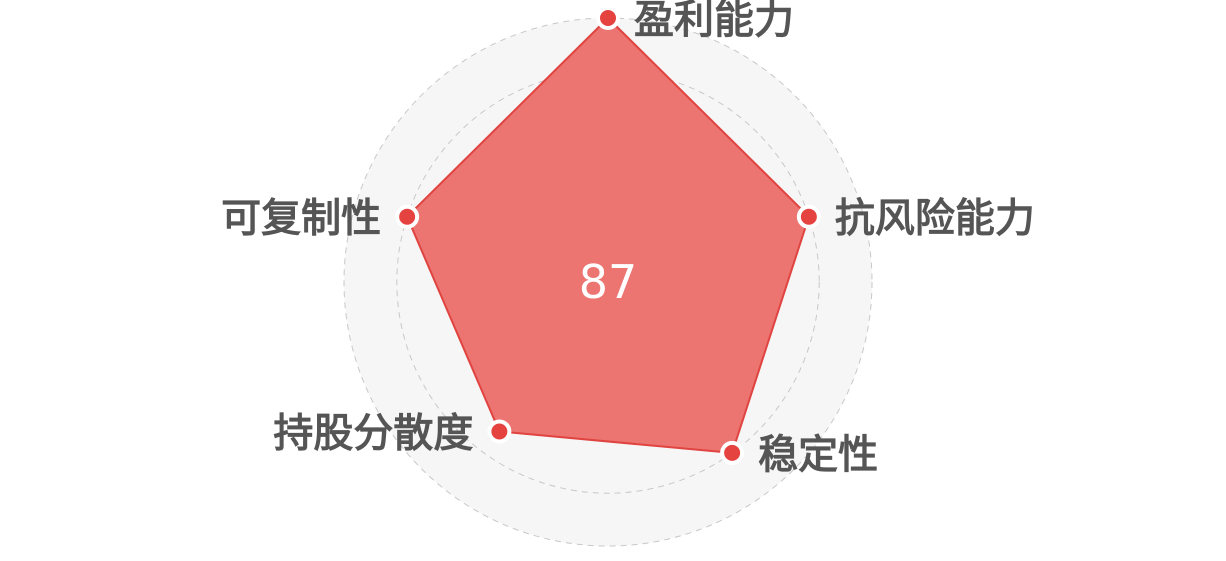  Describe the element at coordinates (714, 21) in the screenshot. I see `radar-axis-label: 盈利能力` at that location.